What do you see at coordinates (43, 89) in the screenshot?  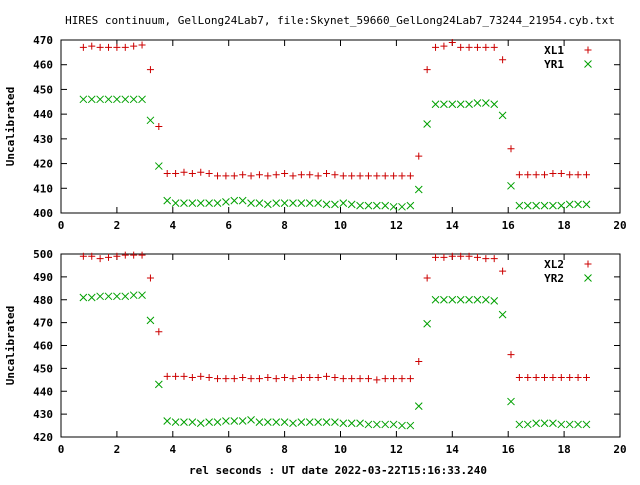 I see `y-tick-label: 450` at bounding box center [43, 89].